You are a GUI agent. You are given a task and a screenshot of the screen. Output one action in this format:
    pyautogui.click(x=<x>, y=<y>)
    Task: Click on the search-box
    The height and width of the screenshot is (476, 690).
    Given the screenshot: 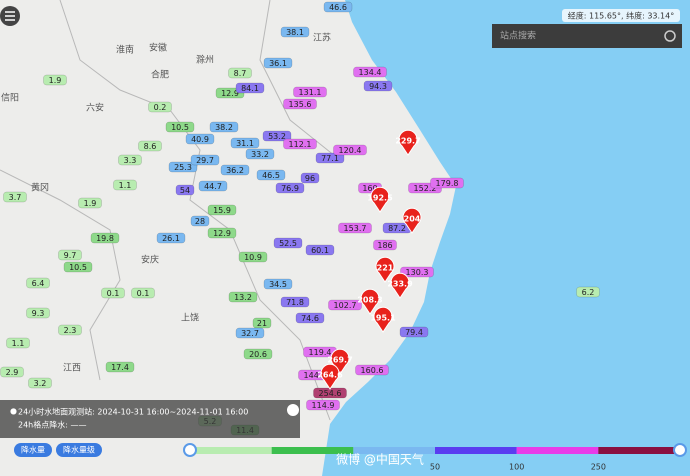 What is the action you would take?
    pyautogui.click(x=587, y=36)
    